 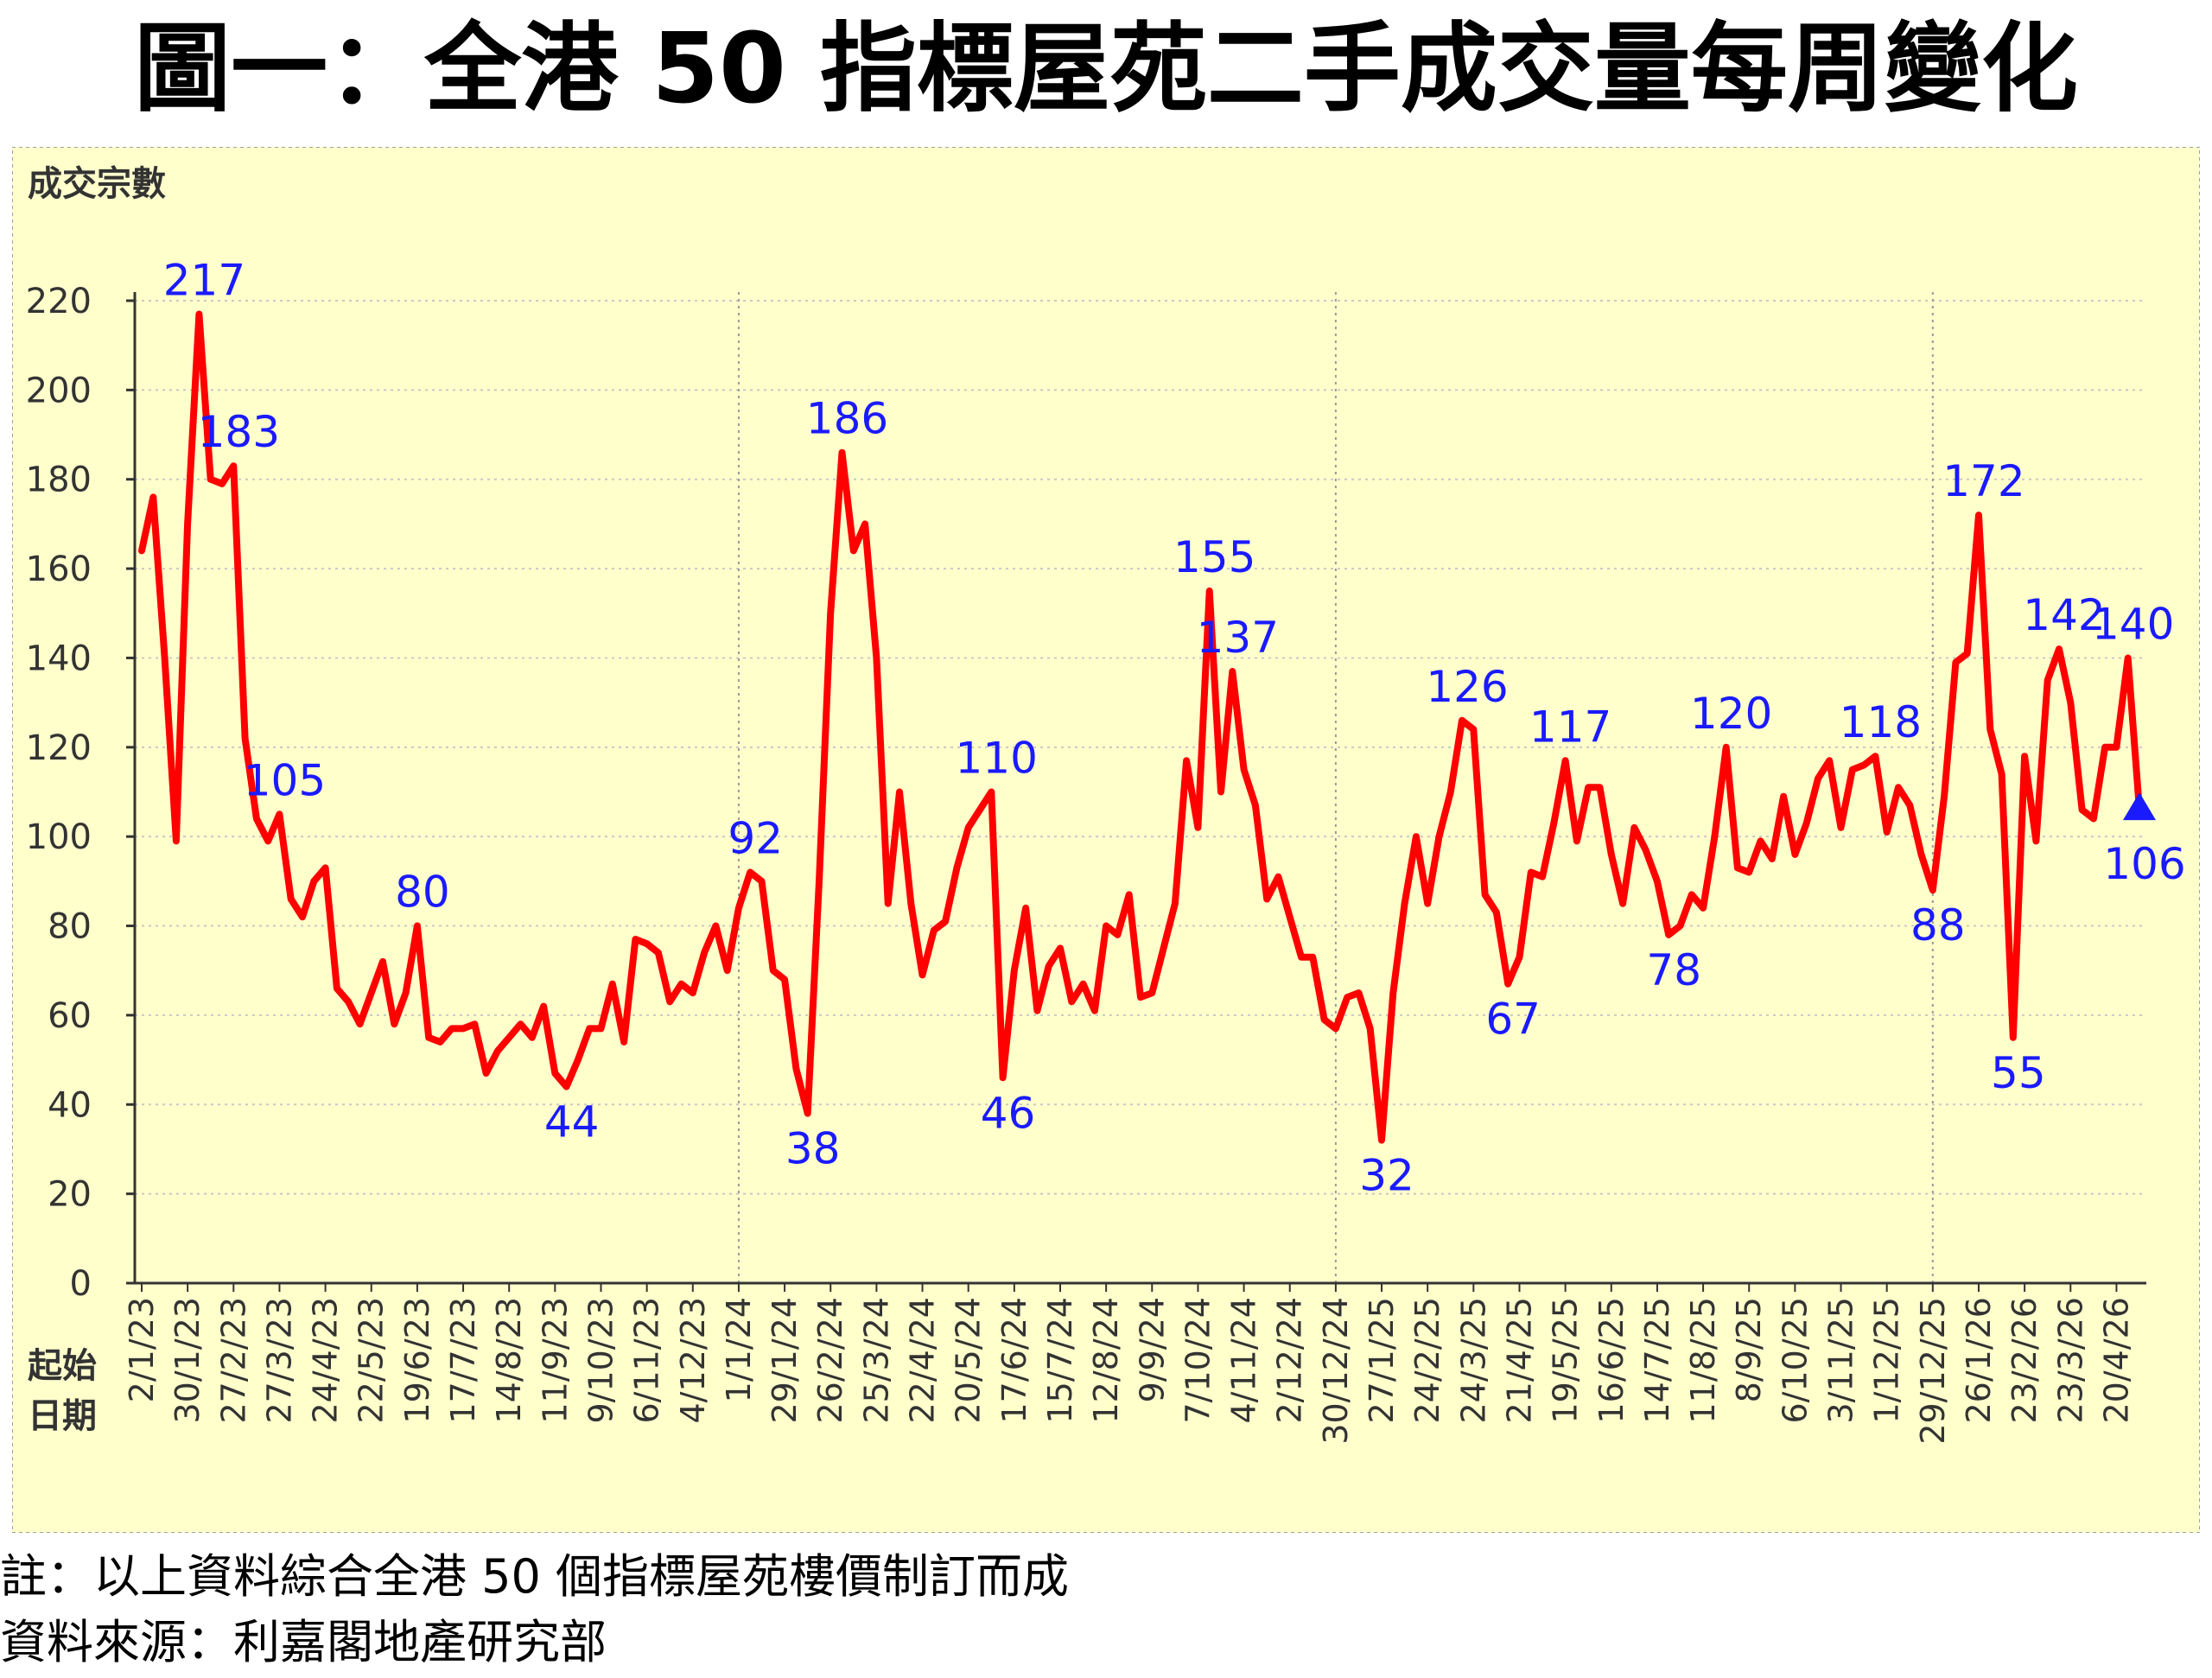 I want to click on y-tick-label: 100, so click(x=59, y=837).